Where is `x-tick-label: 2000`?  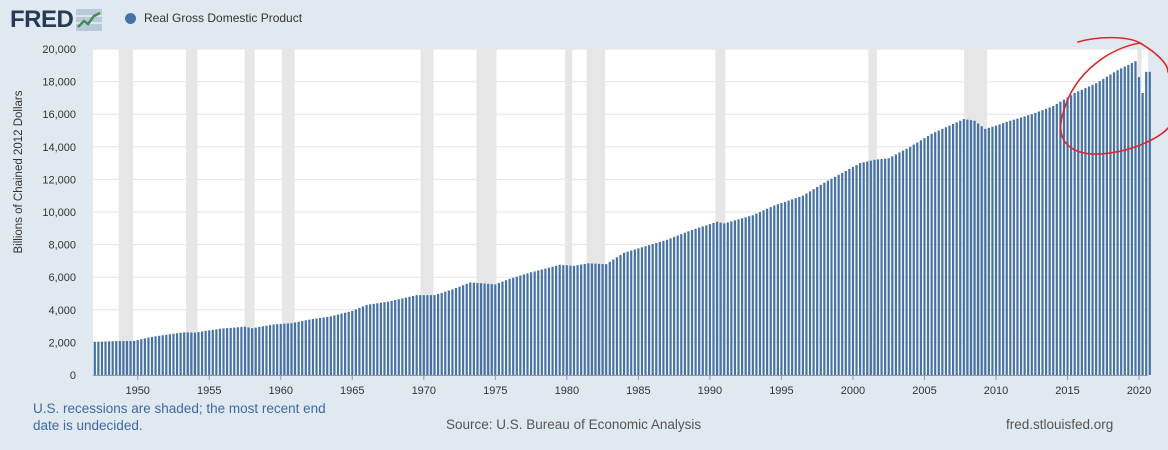
x-tick-label: 2000 is located at coordinates (853, 391).